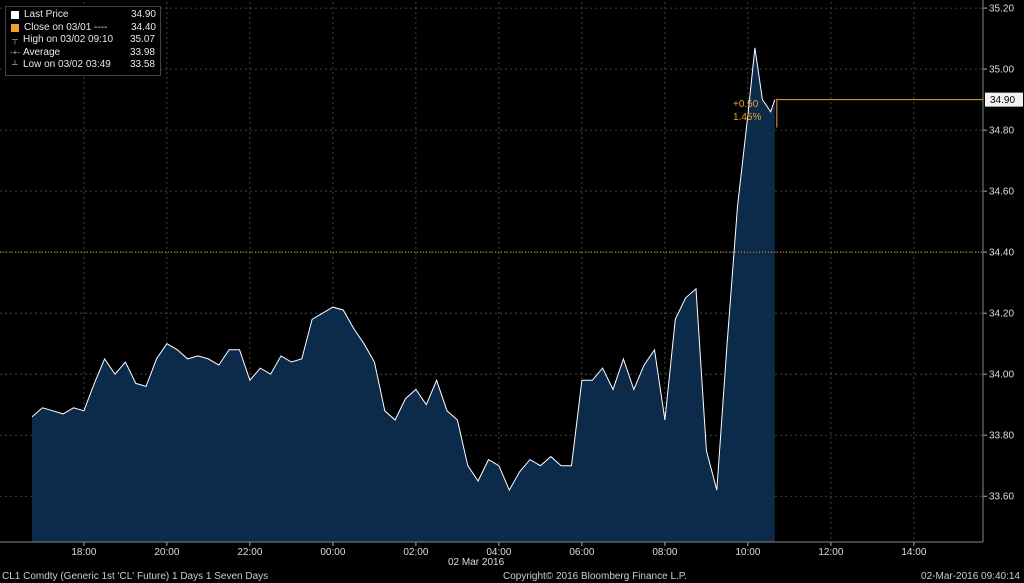 The height and width of the screenshot is (583, 1024). I want to click on x-tick-label: 20:00, so click(166, 552).